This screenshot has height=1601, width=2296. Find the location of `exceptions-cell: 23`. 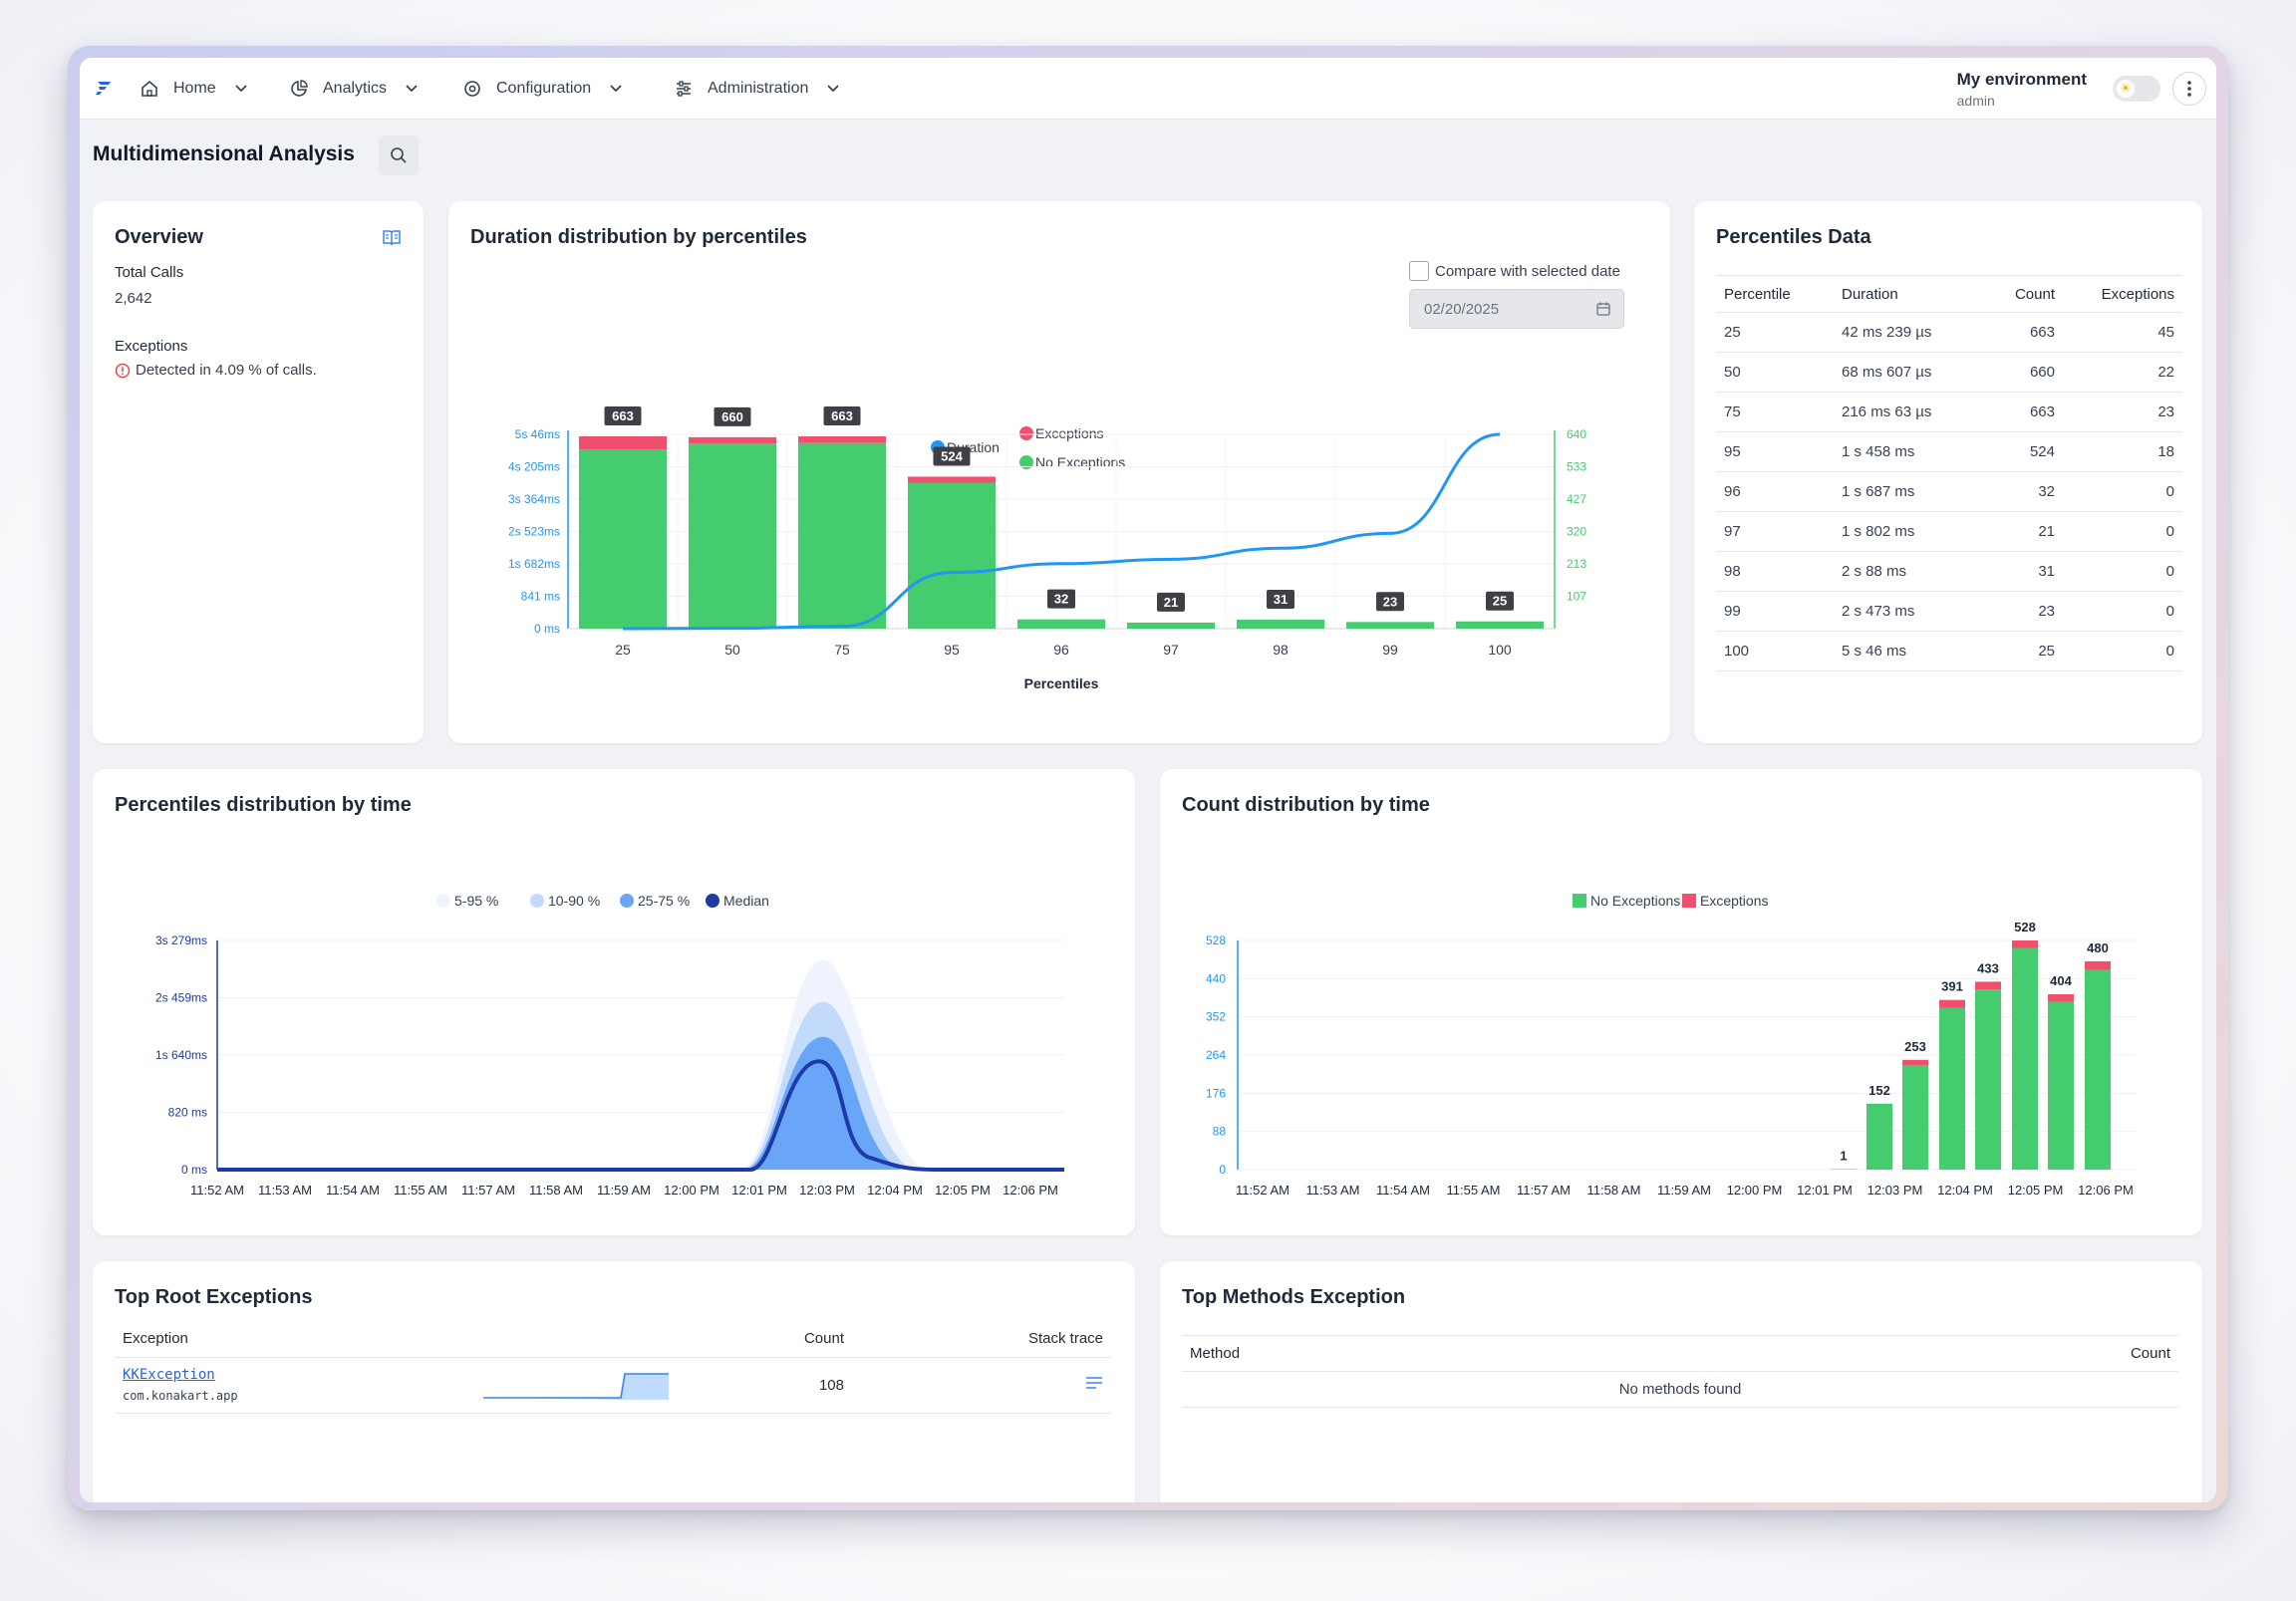

exceptions-cell: 23 is located at coordinates (2122, 412).